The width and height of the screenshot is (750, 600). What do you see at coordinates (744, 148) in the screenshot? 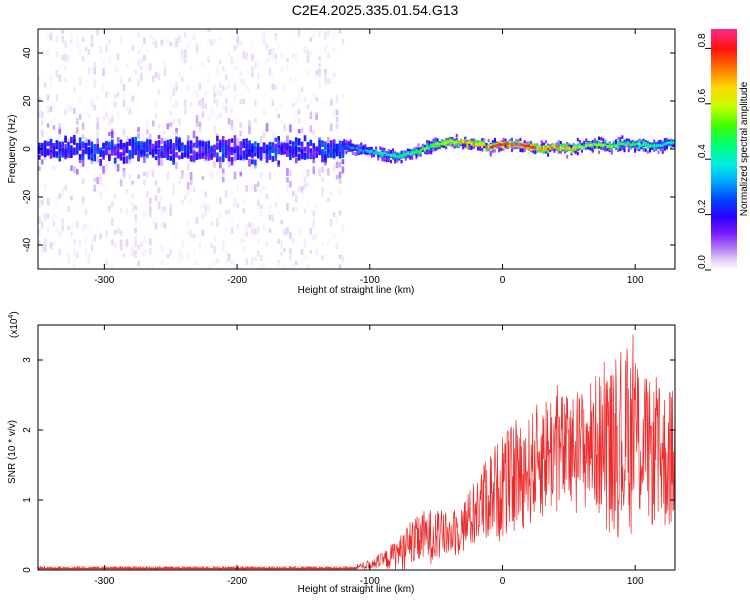
I see `colorbar-label: Normalized spectral amplitude` at bounding box center [744, 148].